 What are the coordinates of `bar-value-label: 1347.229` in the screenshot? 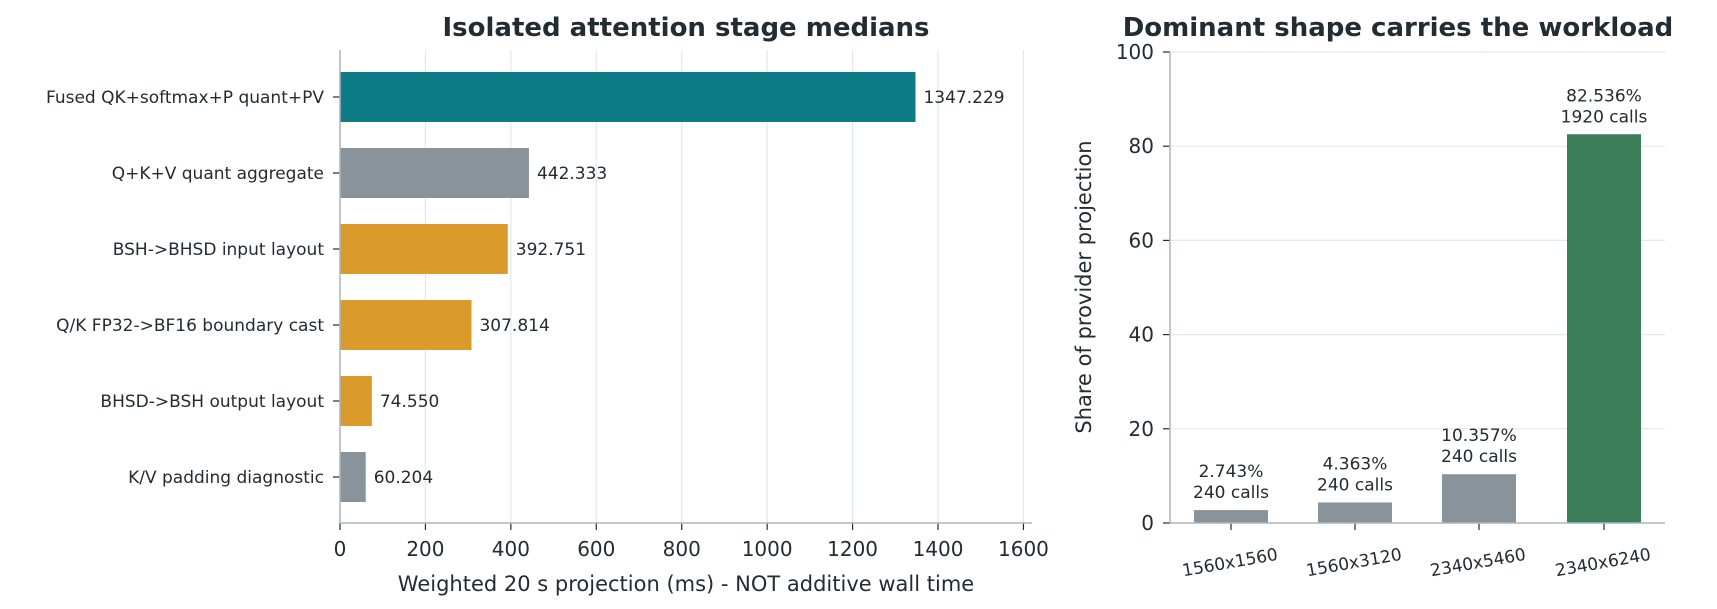 It's located at (963, 98).